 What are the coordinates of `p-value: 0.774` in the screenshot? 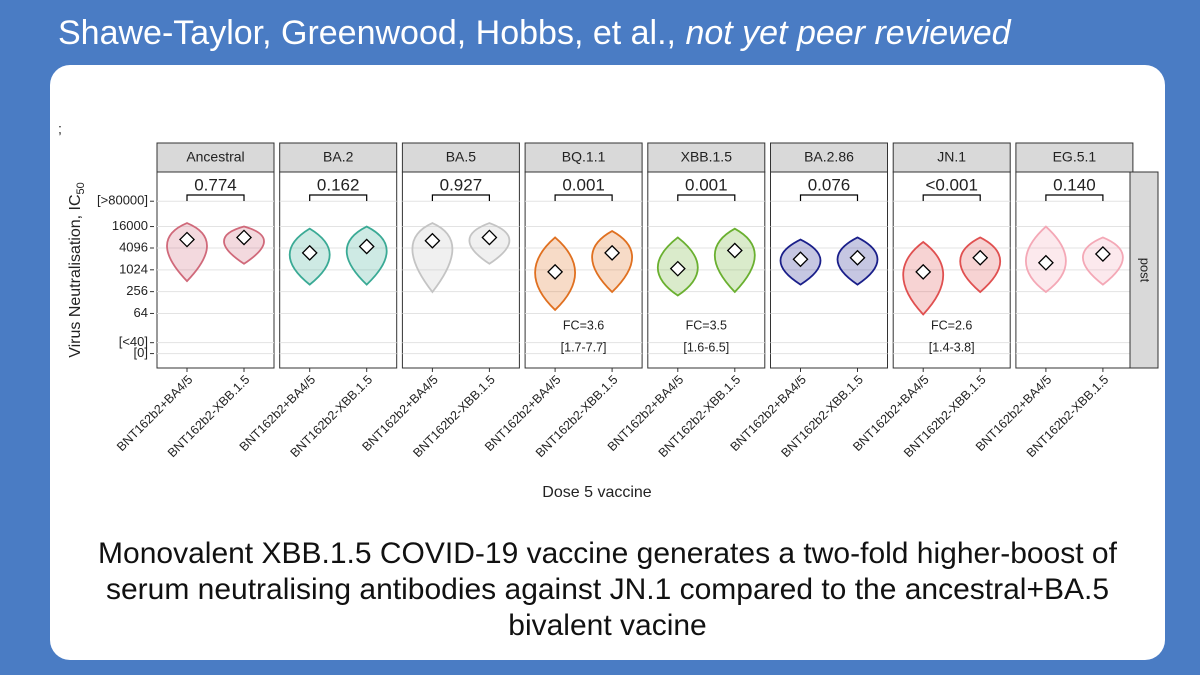 It's located at (215, 184).